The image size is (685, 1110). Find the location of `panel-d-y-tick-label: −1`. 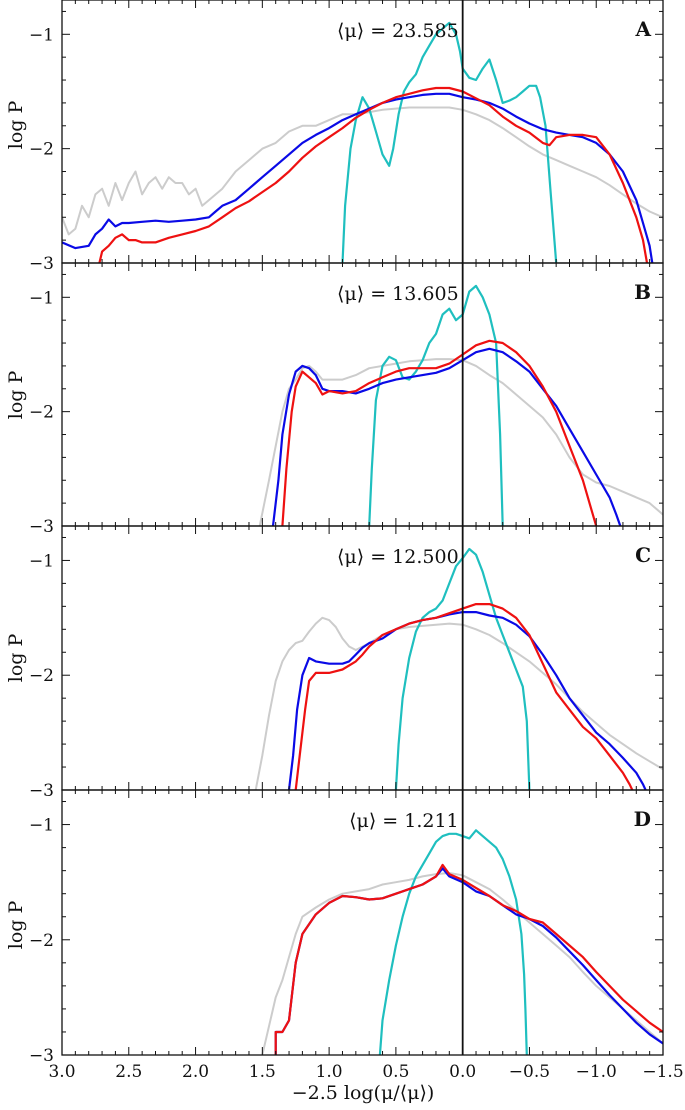

panel-d-y-tick-label: −1 is located at coordinates (41, 826).